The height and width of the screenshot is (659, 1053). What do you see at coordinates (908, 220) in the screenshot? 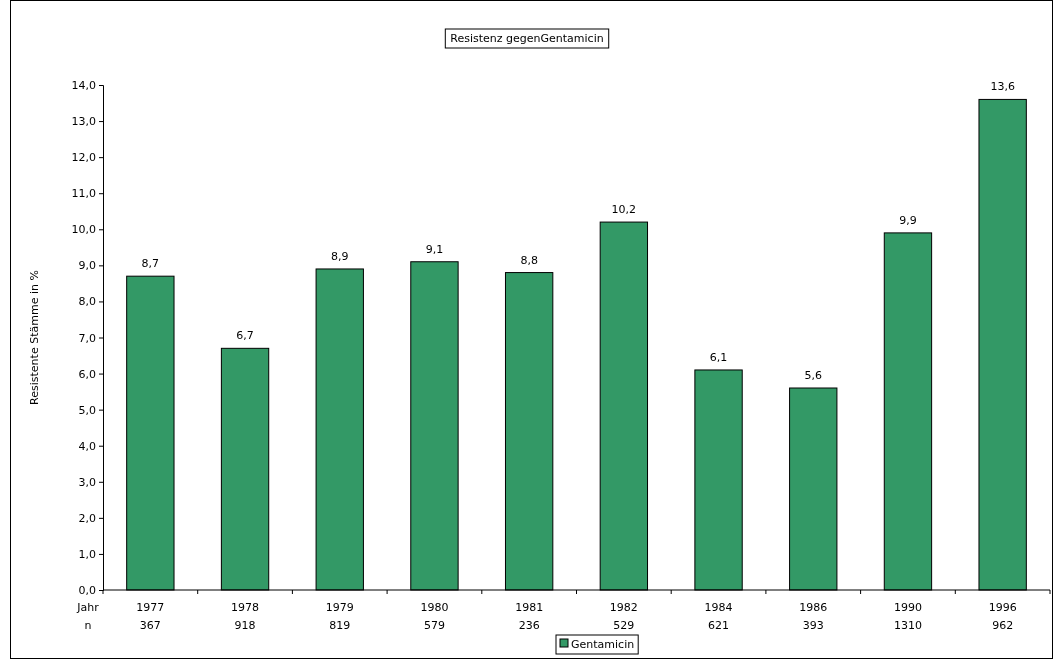
I see `data-label: 9,9` at bounding box center [908, 220].